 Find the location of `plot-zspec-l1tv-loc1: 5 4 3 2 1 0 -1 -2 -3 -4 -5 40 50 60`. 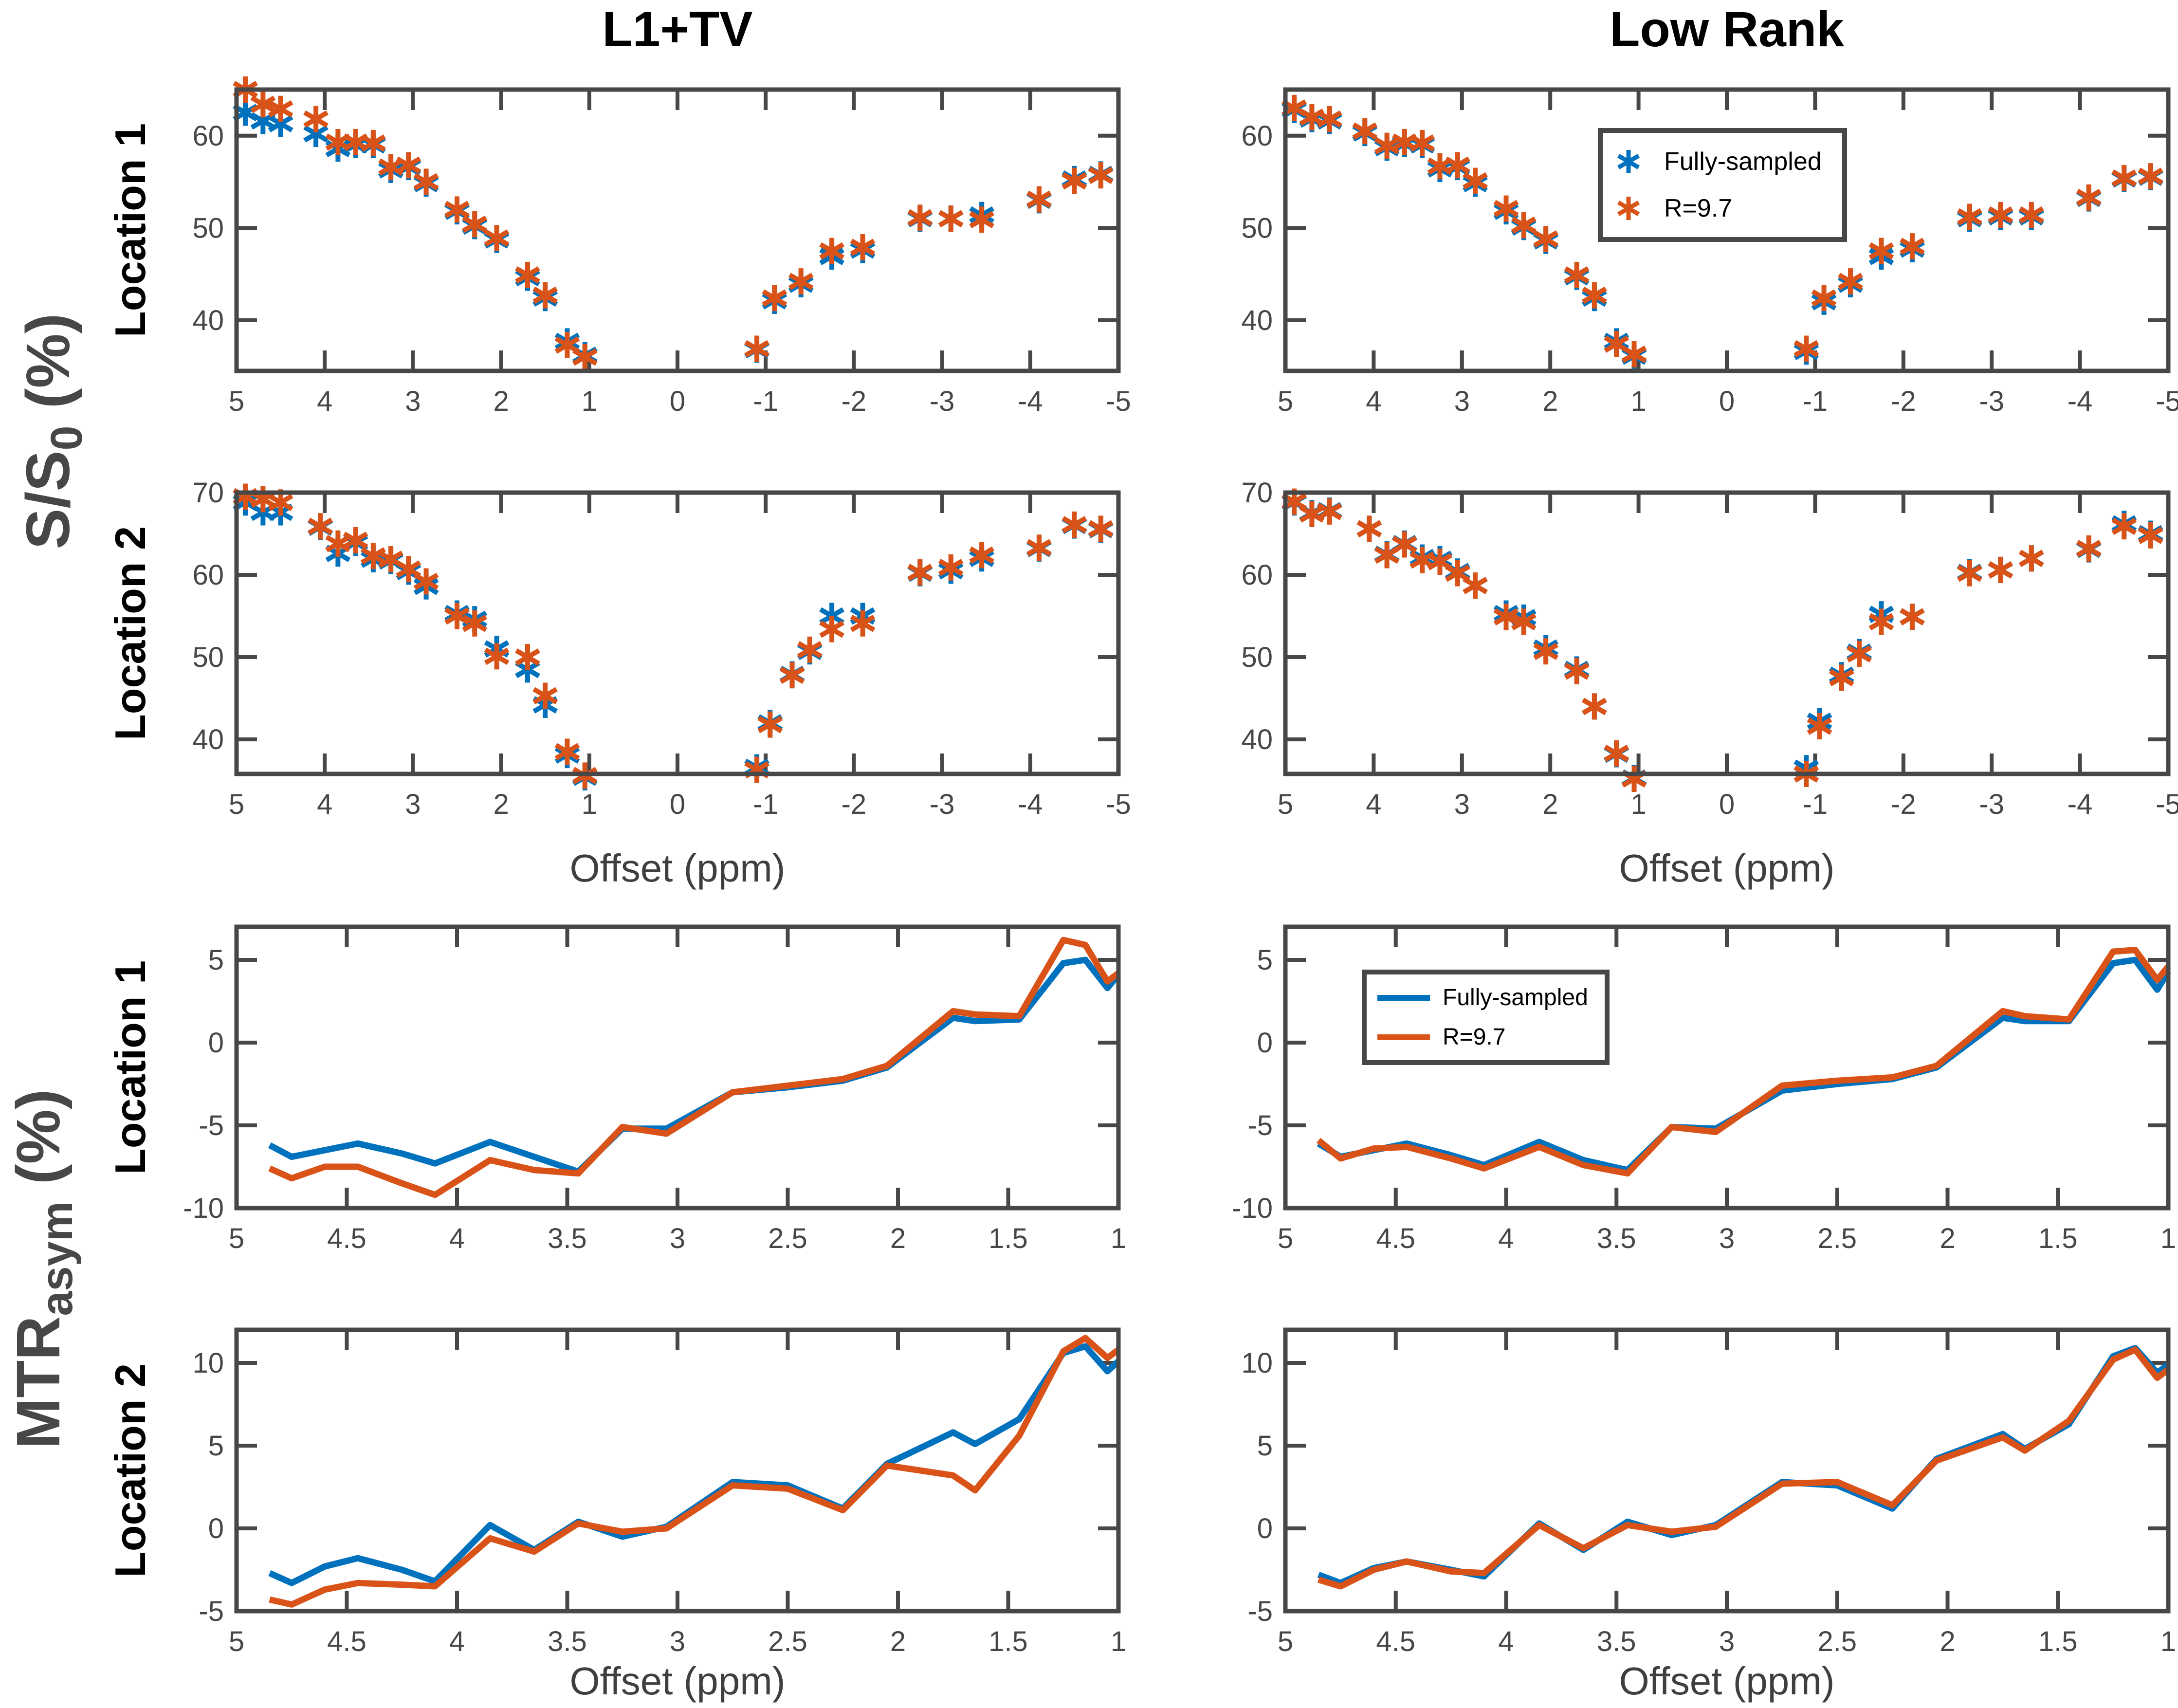

plot-zspec-l1tv-loc1: 5 4 3 2 1 0 -1 -2 -3 -4 -5 40 50 60 is located at coordinates (661, 246).